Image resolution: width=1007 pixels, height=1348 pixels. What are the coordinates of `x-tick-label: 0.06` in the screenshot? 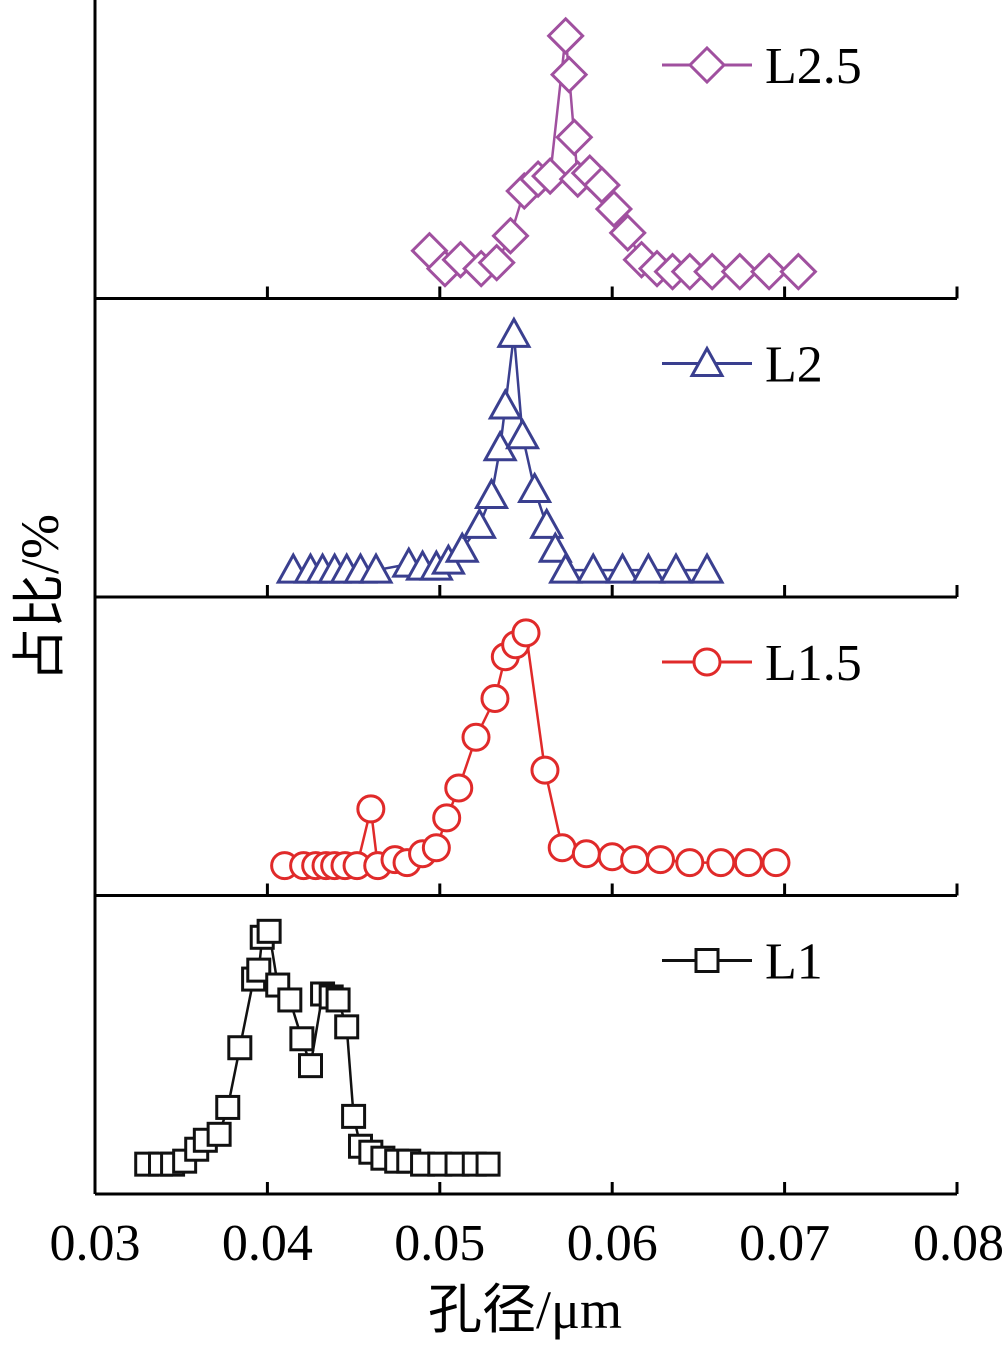 It's located at (612, 1243).